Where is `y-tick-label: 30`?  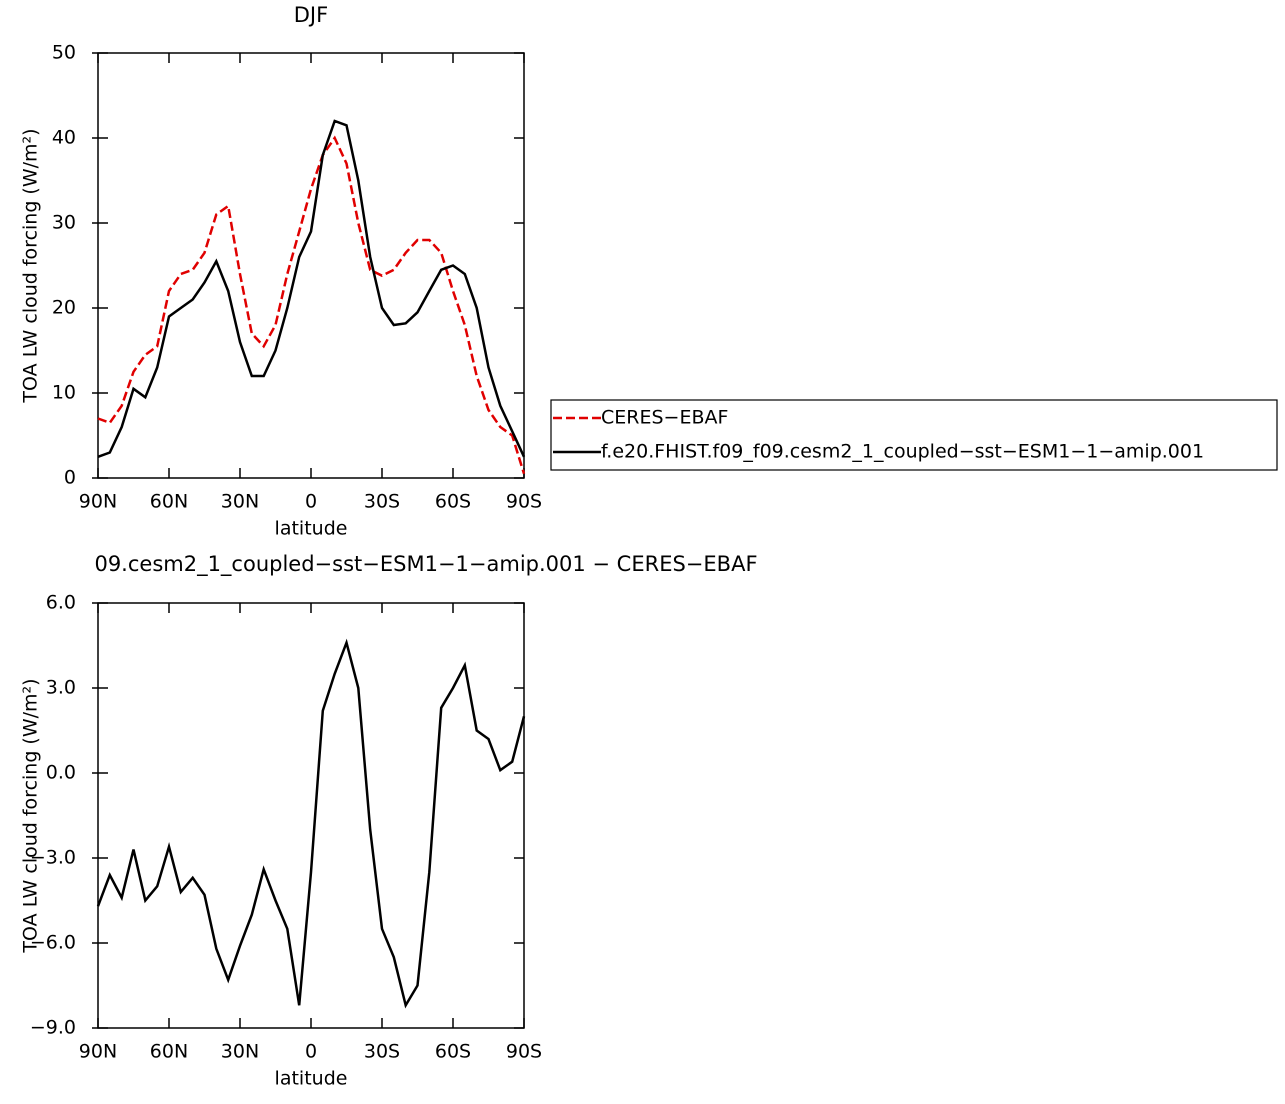 y-tick-label: 30 is located at coordinates (64, 223).